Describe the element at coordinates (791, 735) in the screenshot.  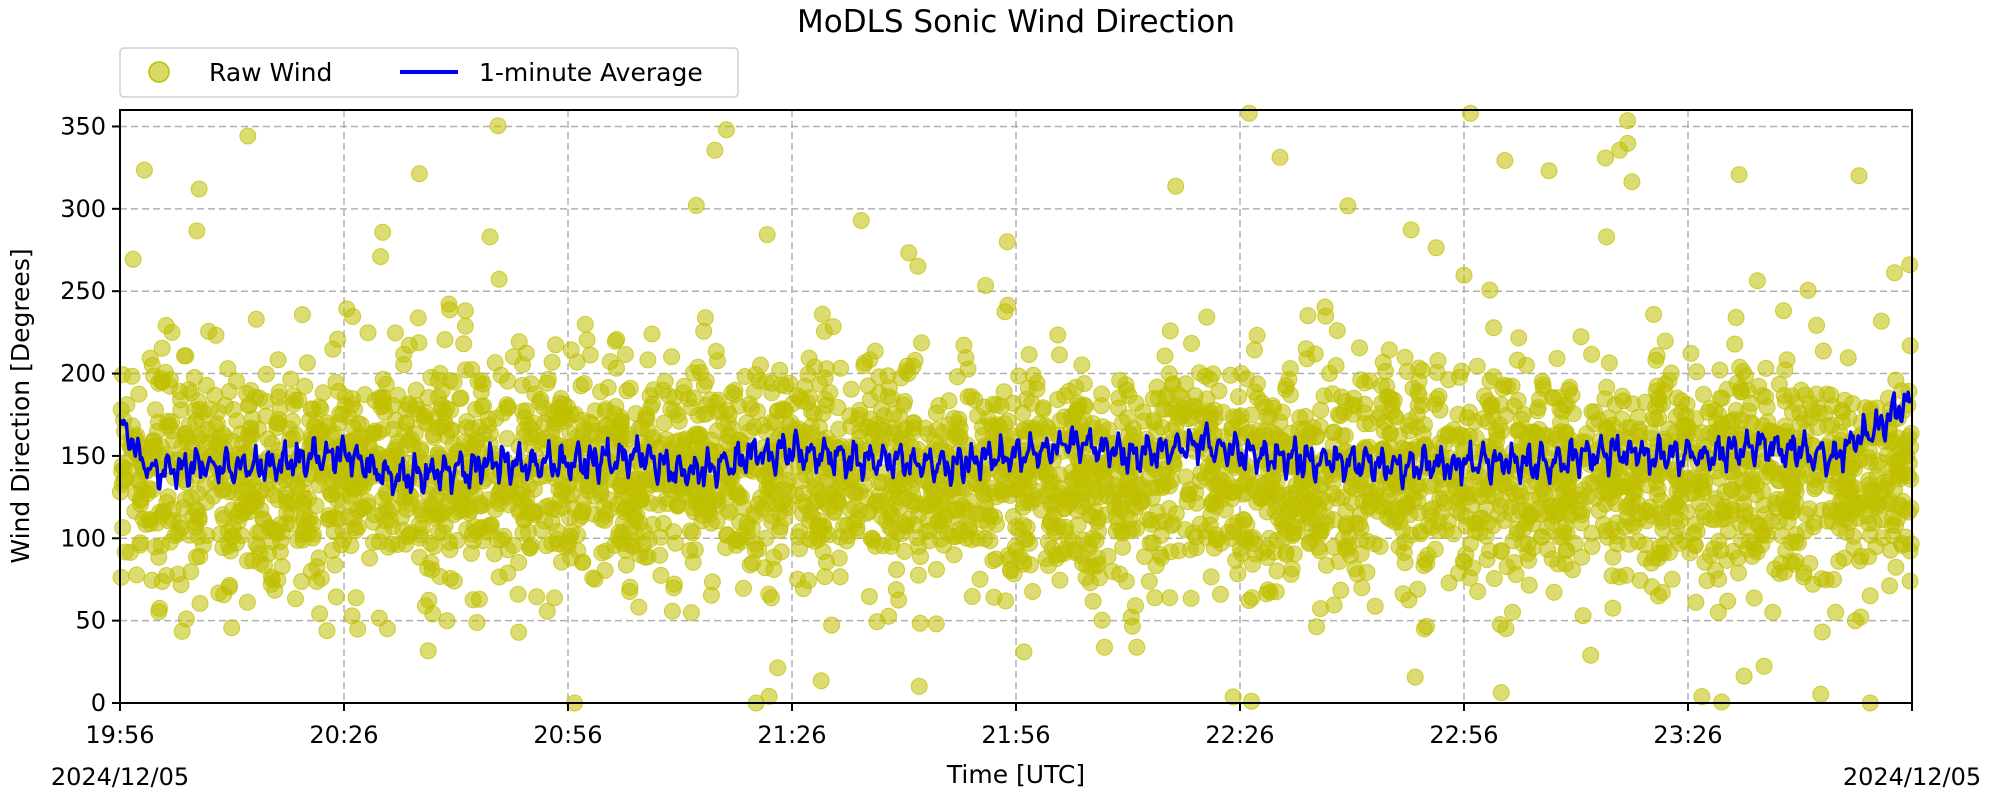
I see `x-tick-label: 21:26` at that location.